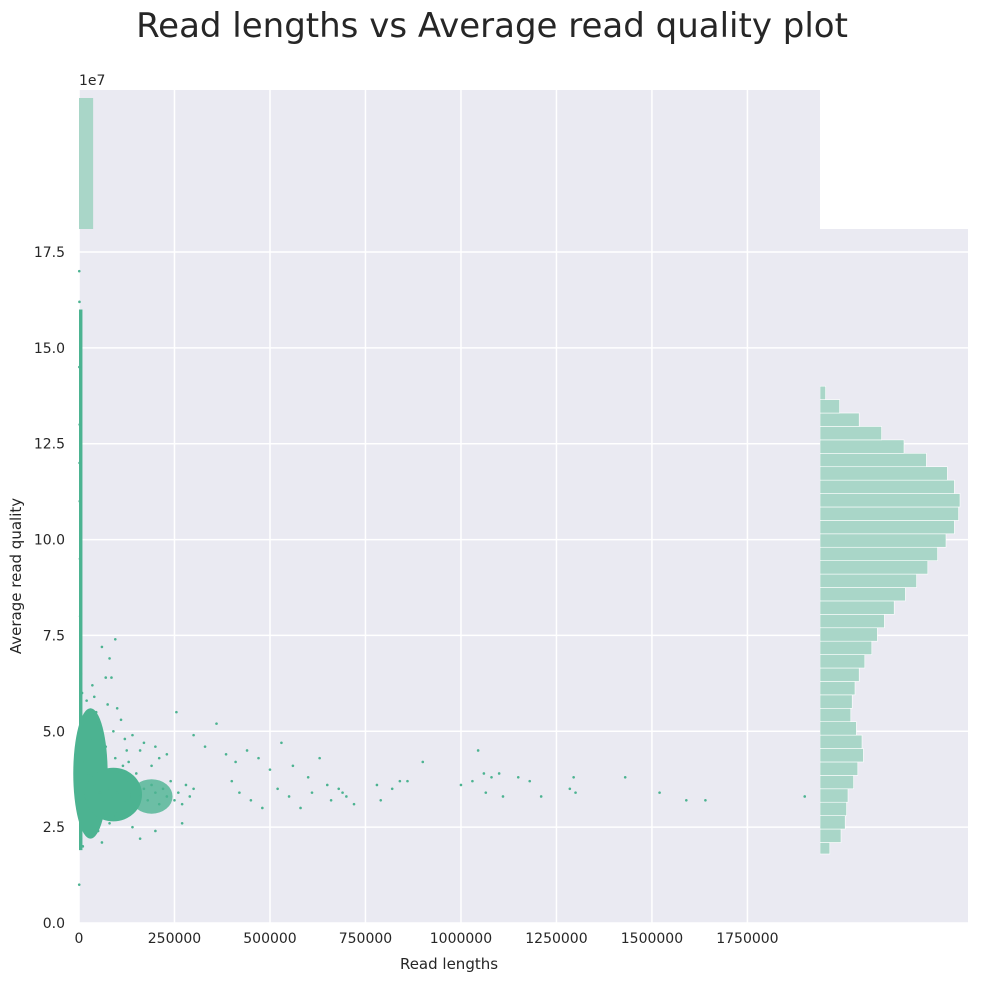  Describe the element at coordinates (79, 939) in the screenshot. I see `x-tick-label: 0` at that location.